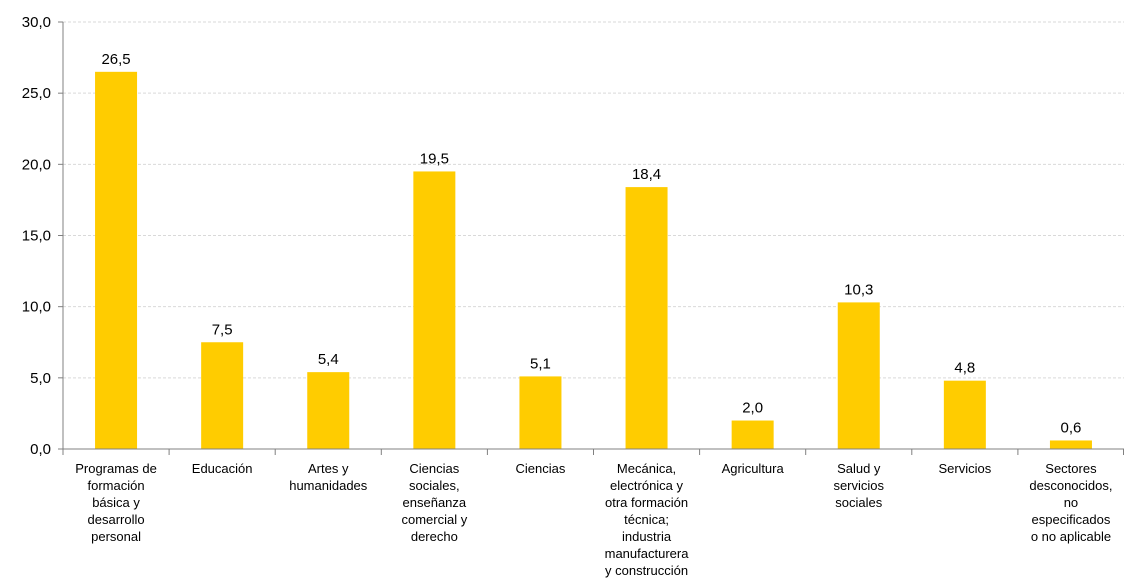  I want to click on data-label: 7,5, so click(222, 329).